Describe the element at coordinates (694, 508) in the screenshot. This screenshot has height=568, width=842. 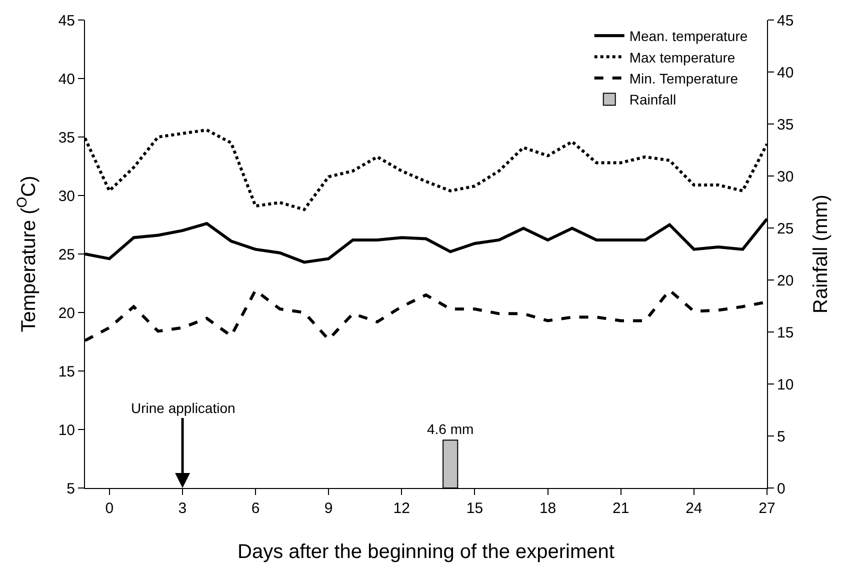
I see `x-tick-label: 24` at that location.